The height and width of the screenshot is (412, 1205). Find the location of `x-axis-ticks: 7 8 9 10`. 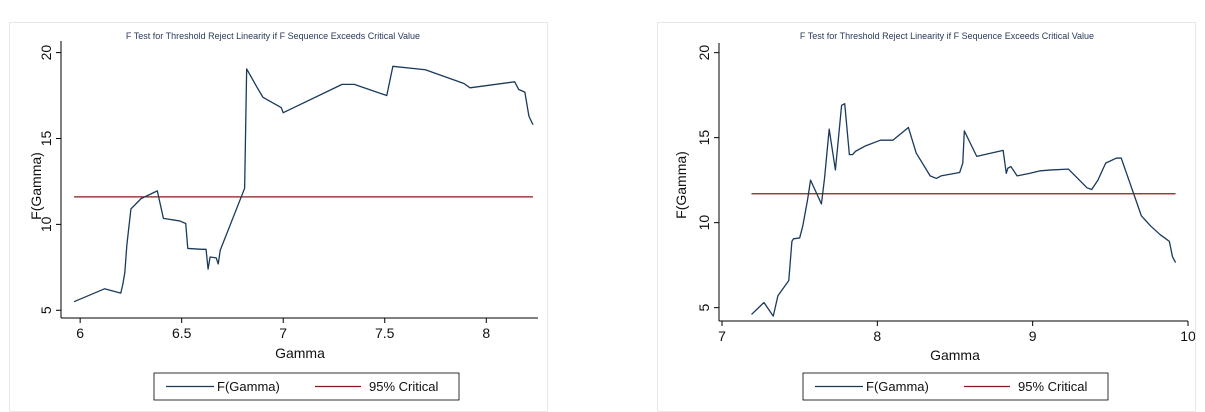

x-axis-ticks: 7 8 9 10 is located at coordinates (956, 332).